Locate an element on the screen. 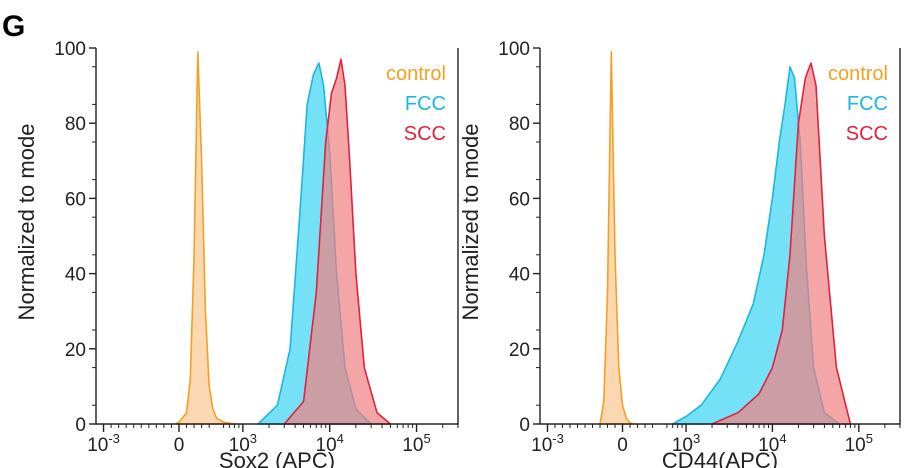  x-axis-title: Sox2 (APC) is located at coordinates (277, 458).